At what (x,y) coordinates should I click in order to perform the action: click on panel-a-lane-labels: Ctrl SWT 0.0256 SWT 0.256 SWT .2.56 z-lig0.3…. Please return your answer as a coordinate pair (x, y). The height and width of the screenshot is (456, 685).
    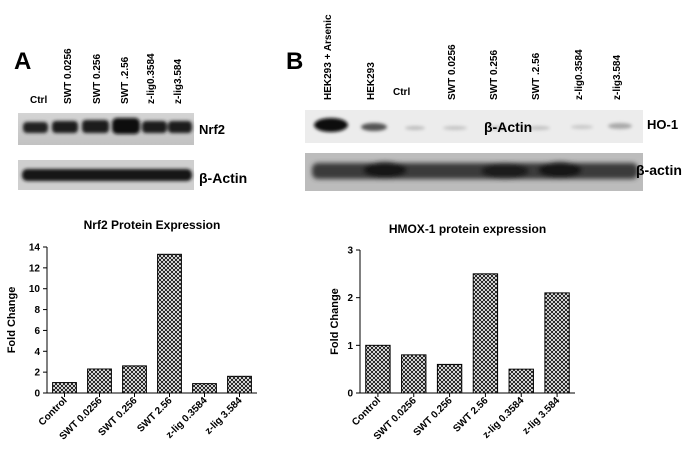
    Looking at the image, I should click on (107, 77).